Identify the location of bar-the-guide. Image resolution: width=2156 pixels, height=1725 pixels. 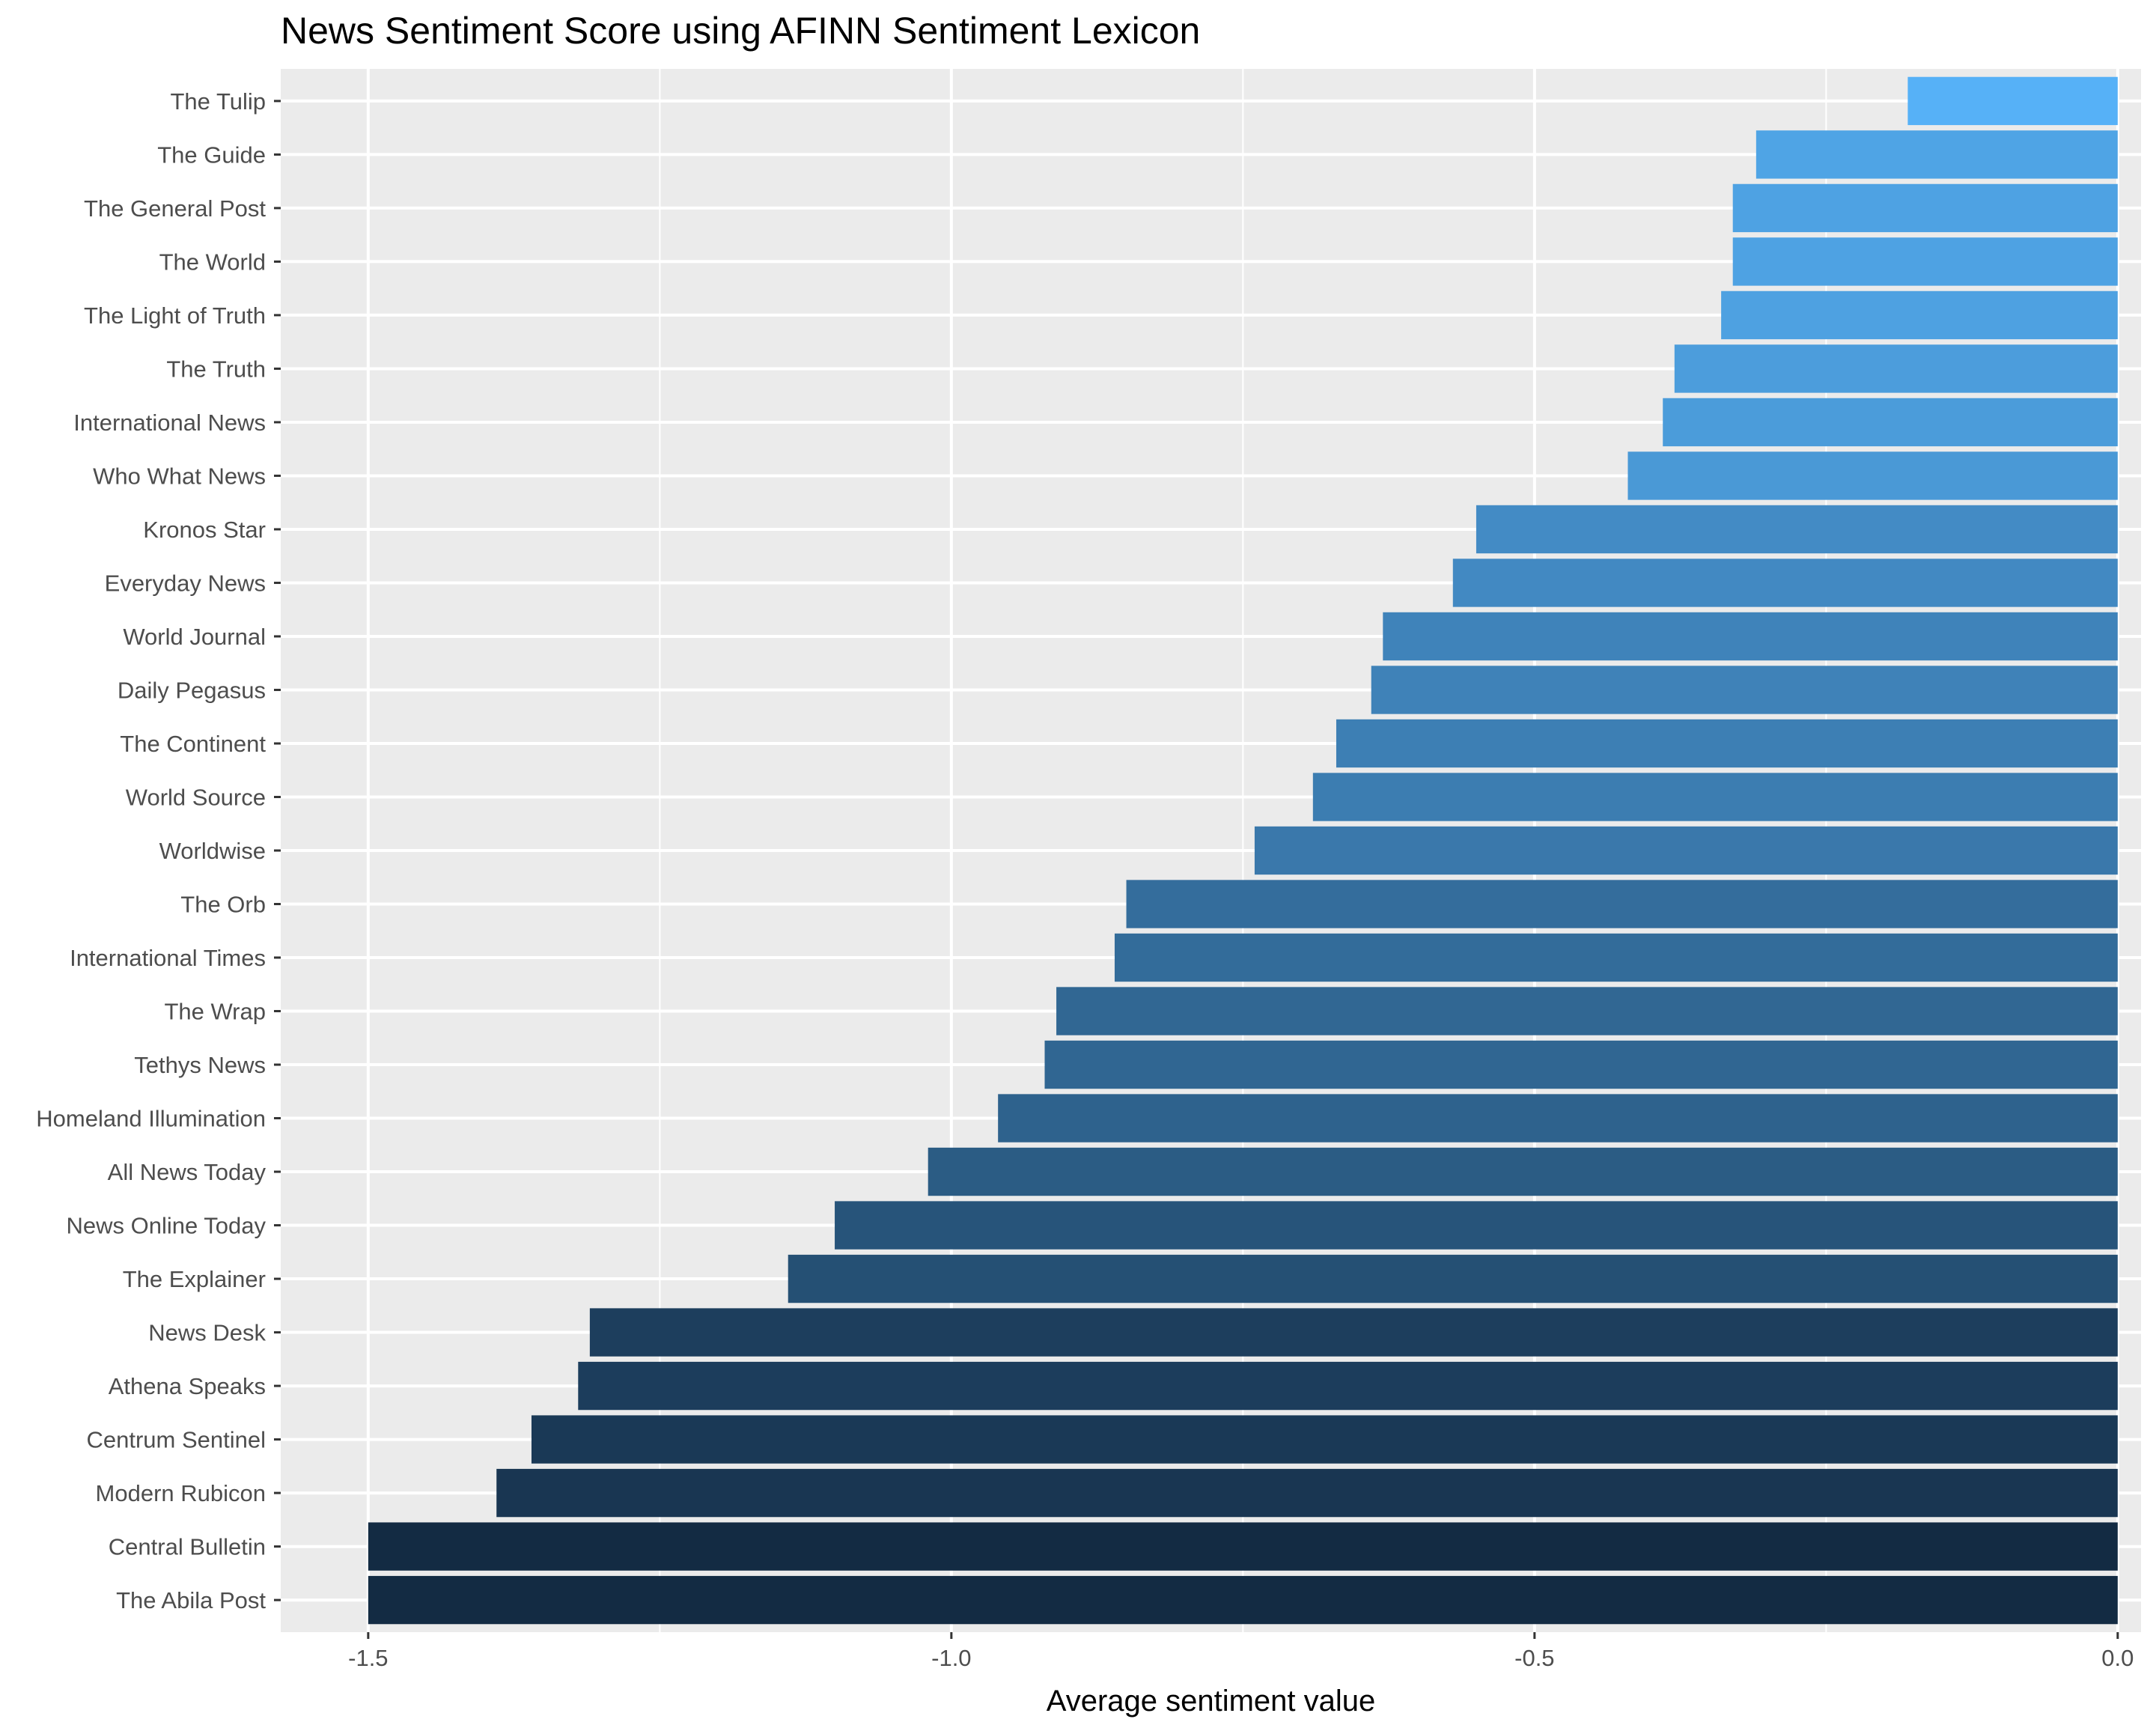
(1936, 154).